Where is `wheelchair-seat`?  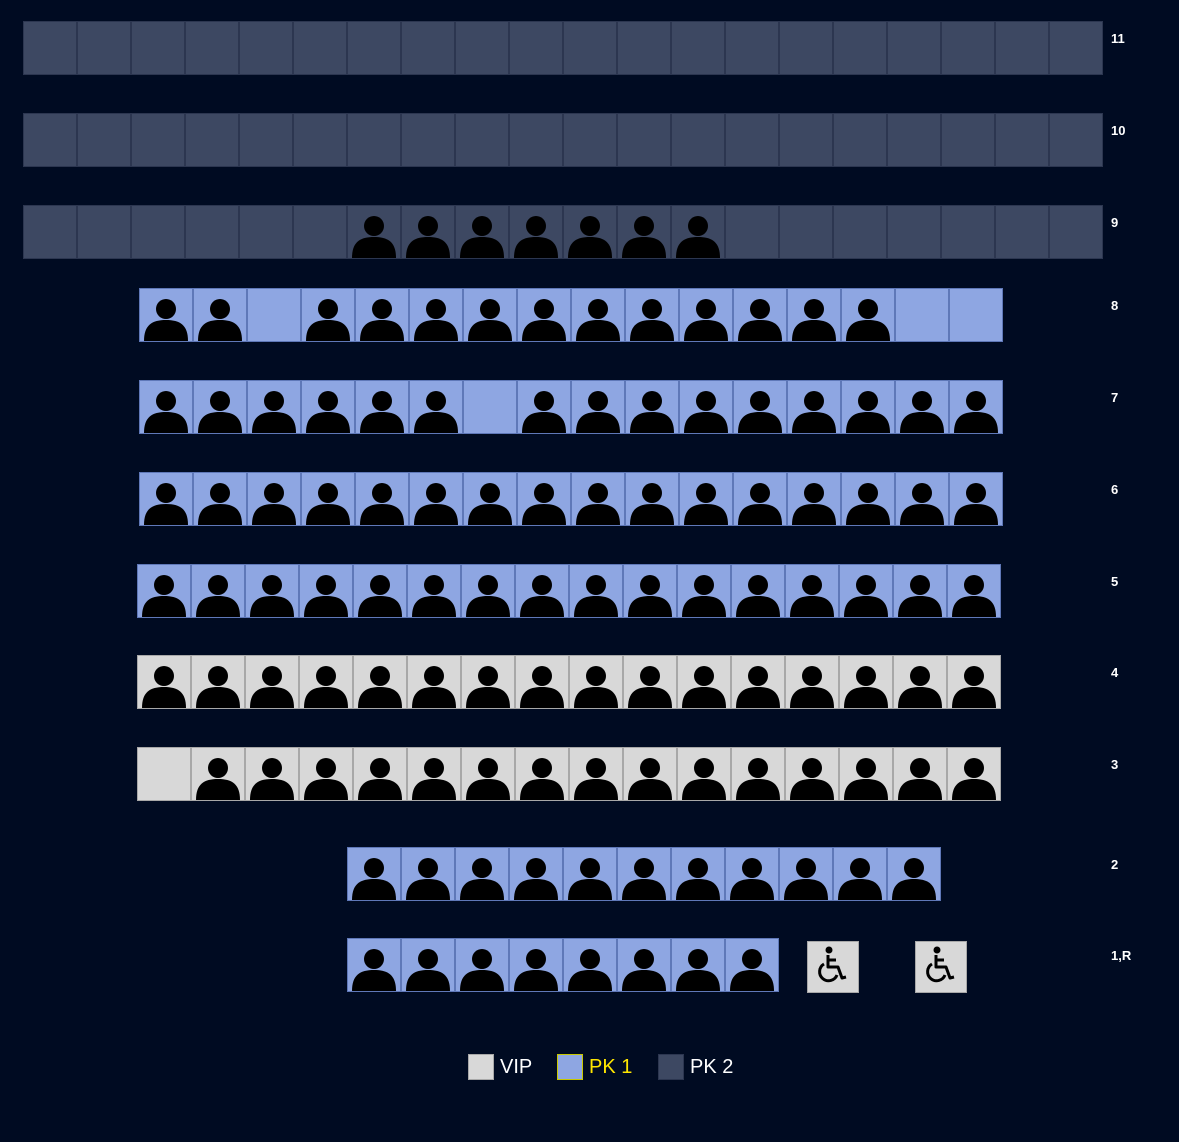
wheelchair-seat is located at coordinates (941, 967).